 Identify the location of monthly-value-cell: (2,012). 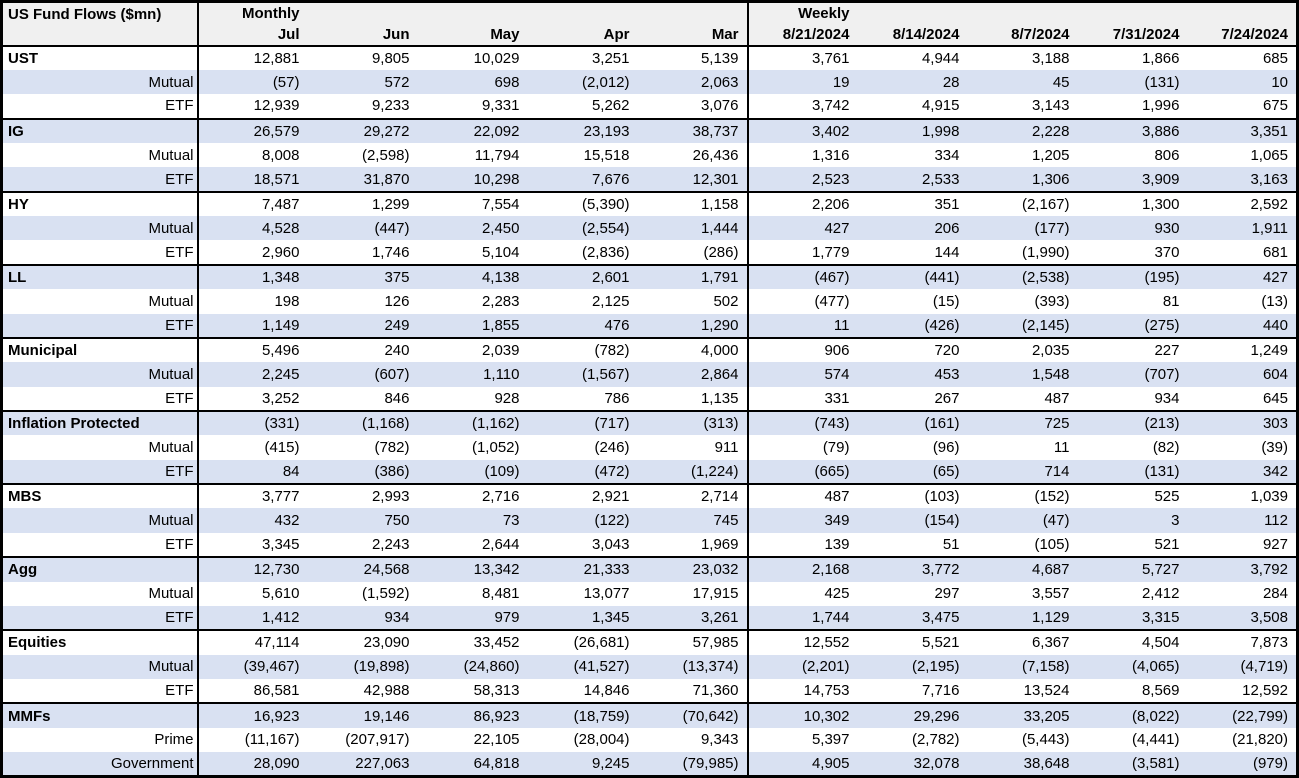
(582, 82).